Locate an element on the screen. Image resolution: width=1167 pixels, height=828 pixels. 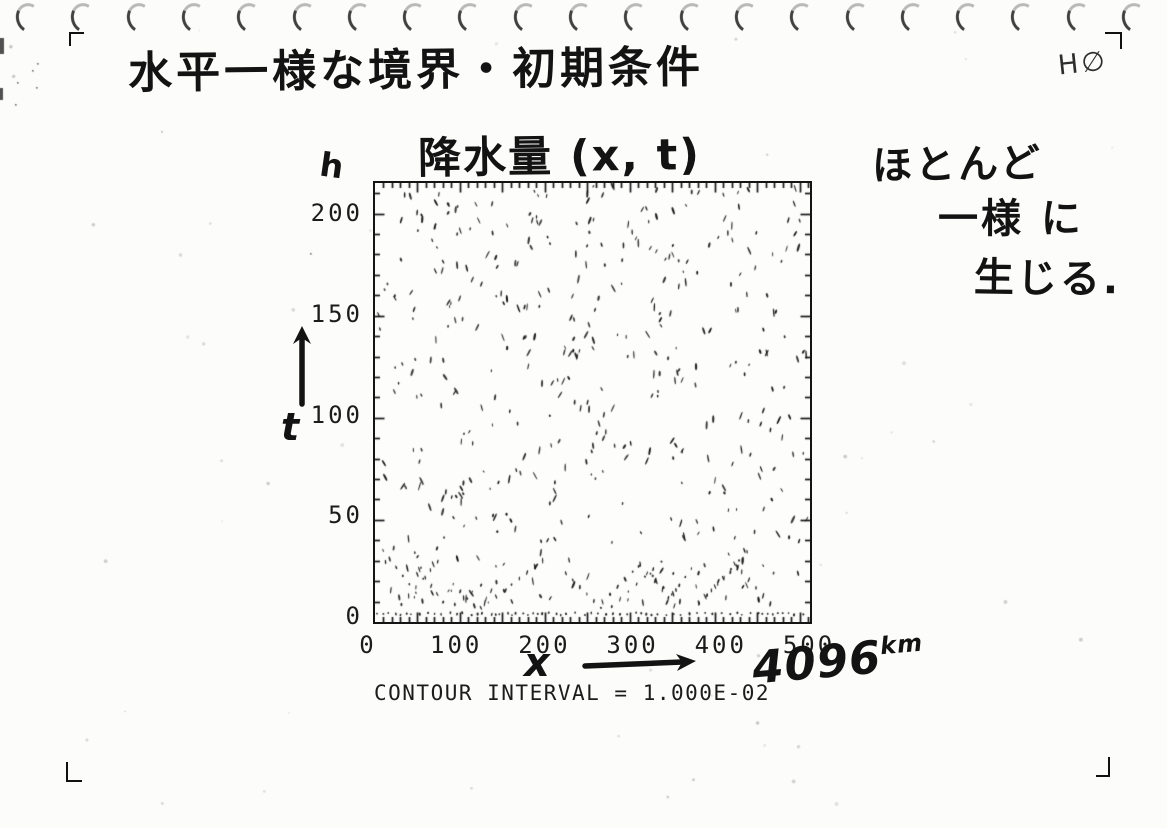
page-title: 水平一様な境界・初期条件 is located at coordinates (416, 70).